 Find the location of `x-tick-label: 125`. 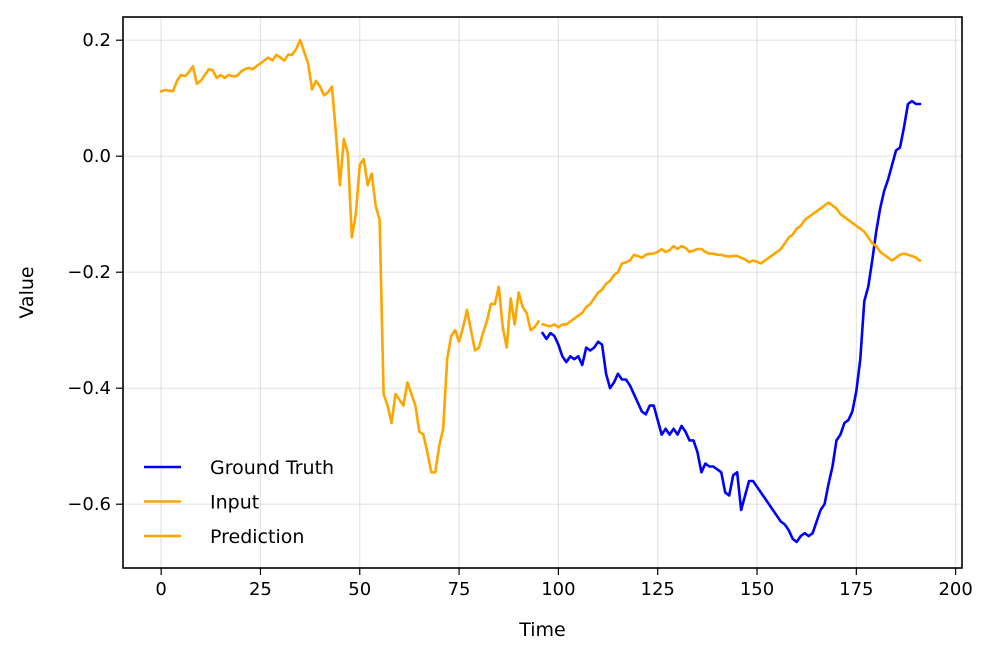

x-tick-label: 125 is located at coordinates (658, 589).